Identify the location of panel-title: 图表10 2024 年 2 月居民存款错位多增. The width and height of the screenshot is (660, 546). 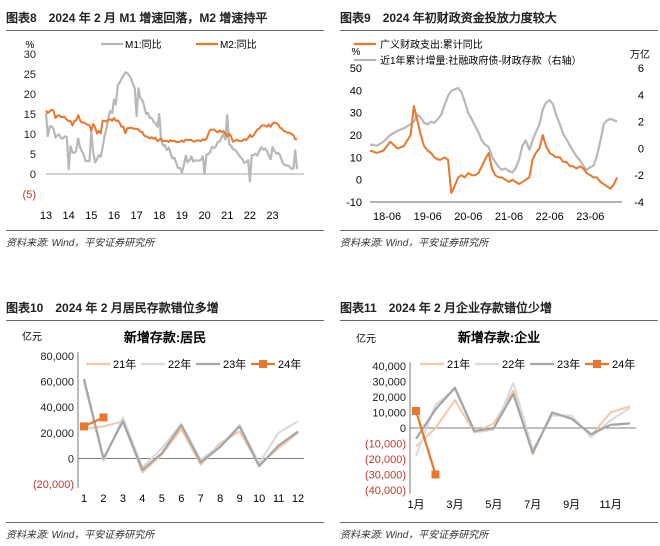
(165, 309).